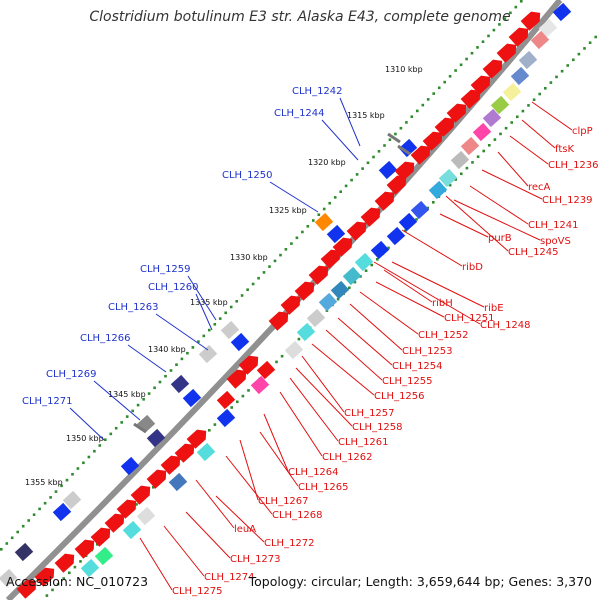 The image size is (600, 600). What do you see at coordinates (407, 381) in the screenshot?
I see `right-gene-label: CLH_1255` at bounding box center [407, 381].